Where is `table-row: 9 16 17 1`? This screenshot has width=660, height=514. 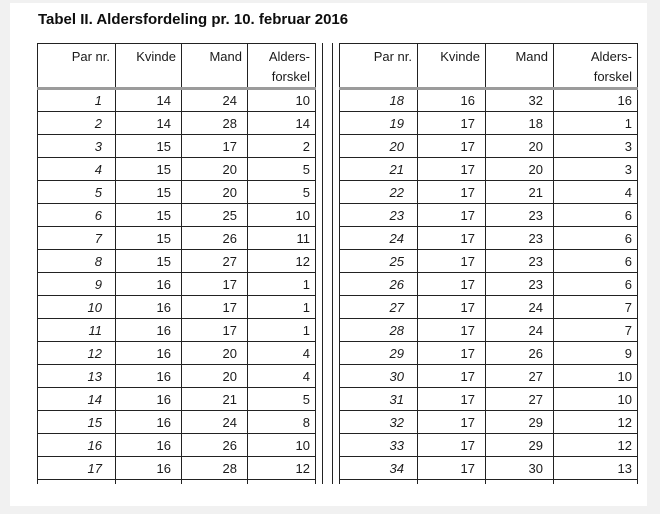
table-row: 9 16 17 1 is located at coordinates (176, 284).